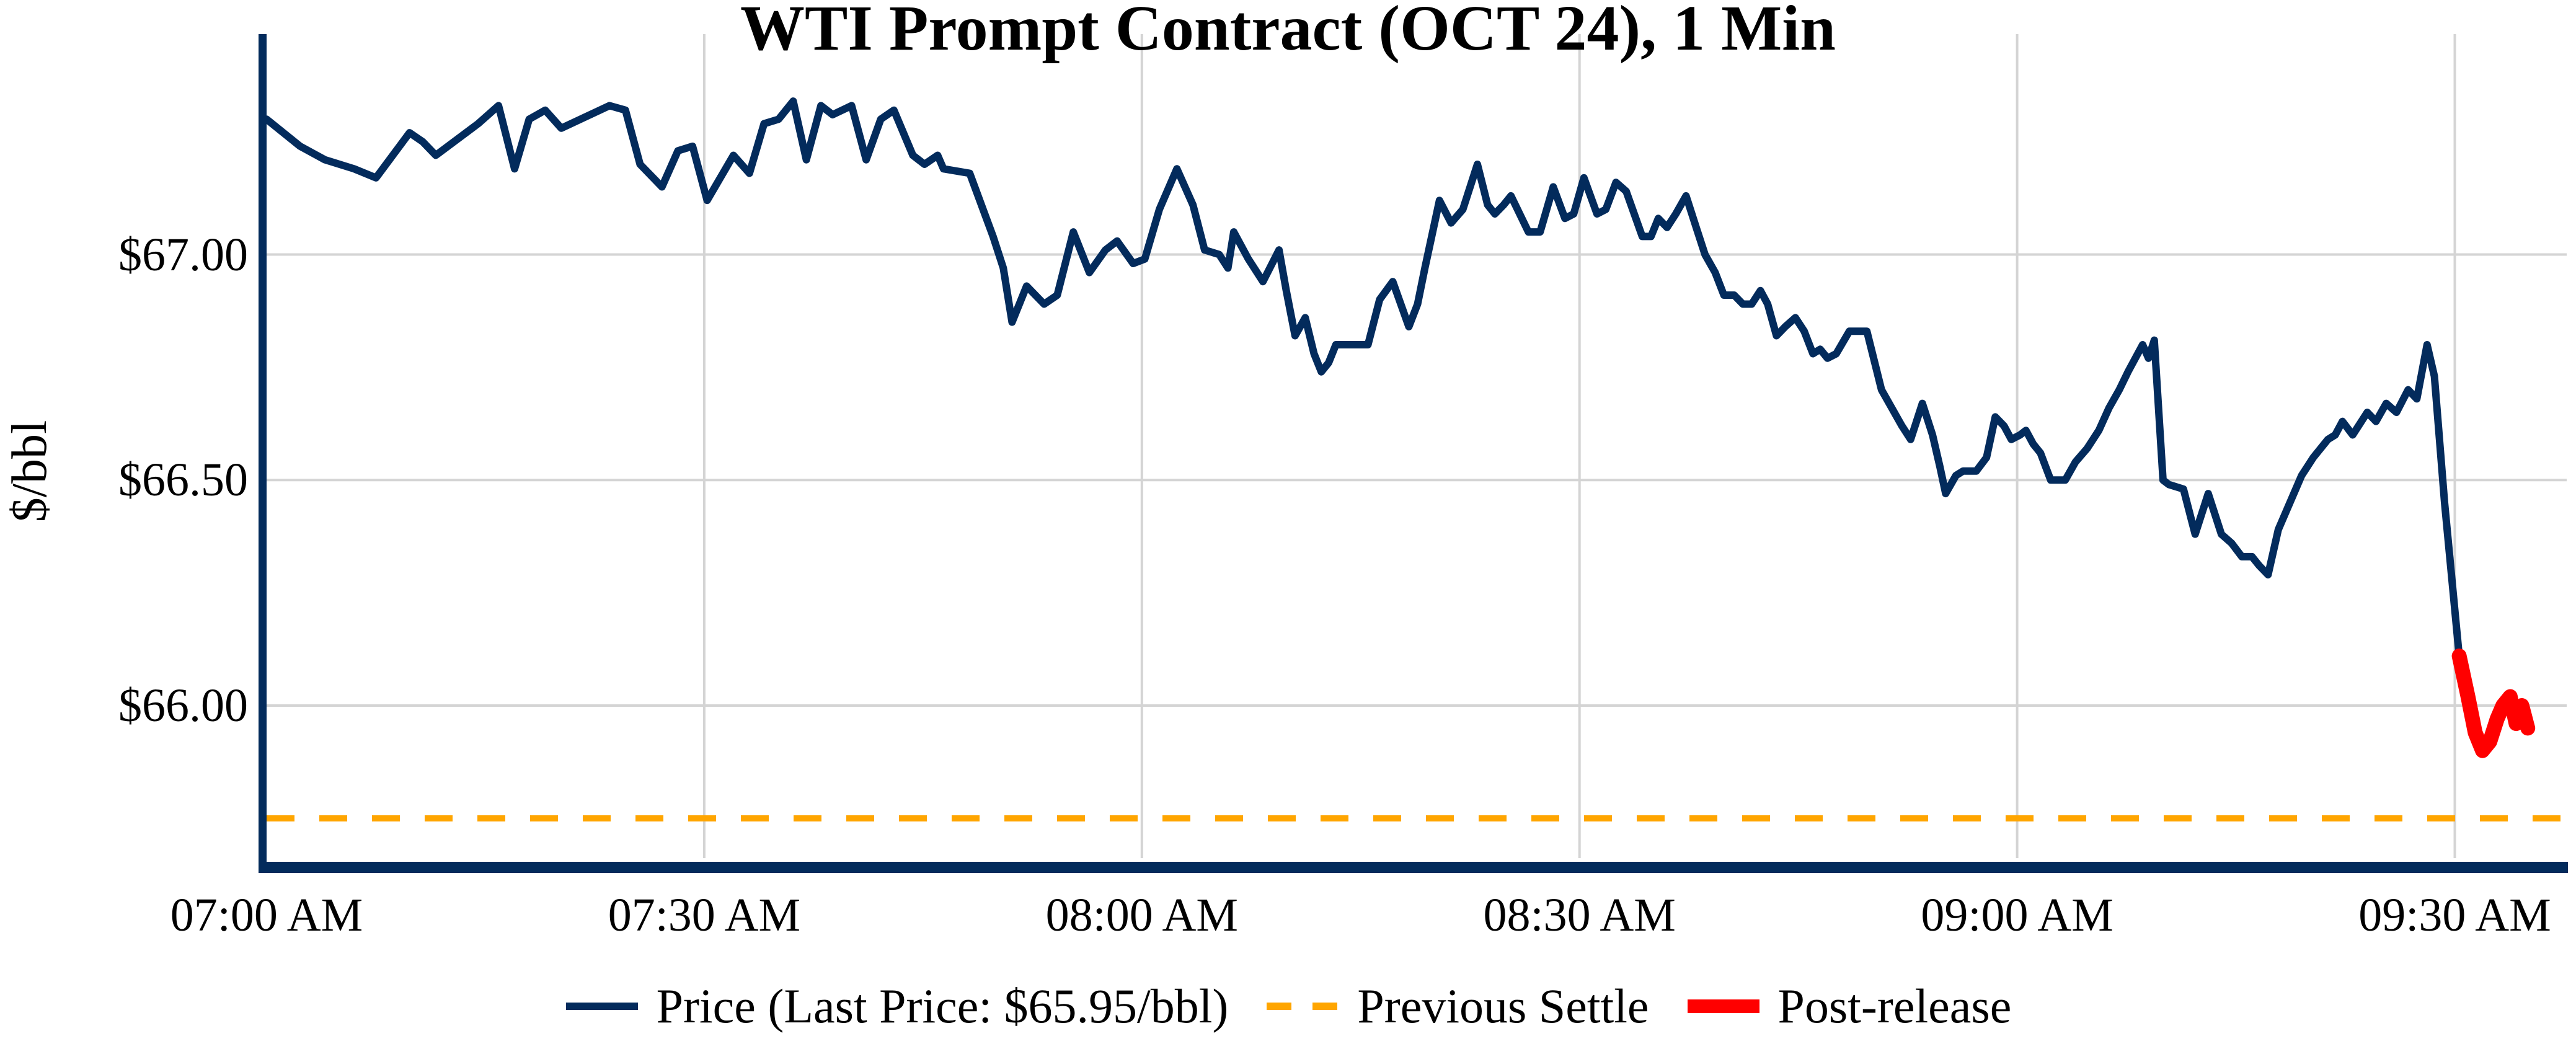  Describe the element at coordinates (1895, 1006) in the screenshot. I see `legend-label: Post-release` at that location.